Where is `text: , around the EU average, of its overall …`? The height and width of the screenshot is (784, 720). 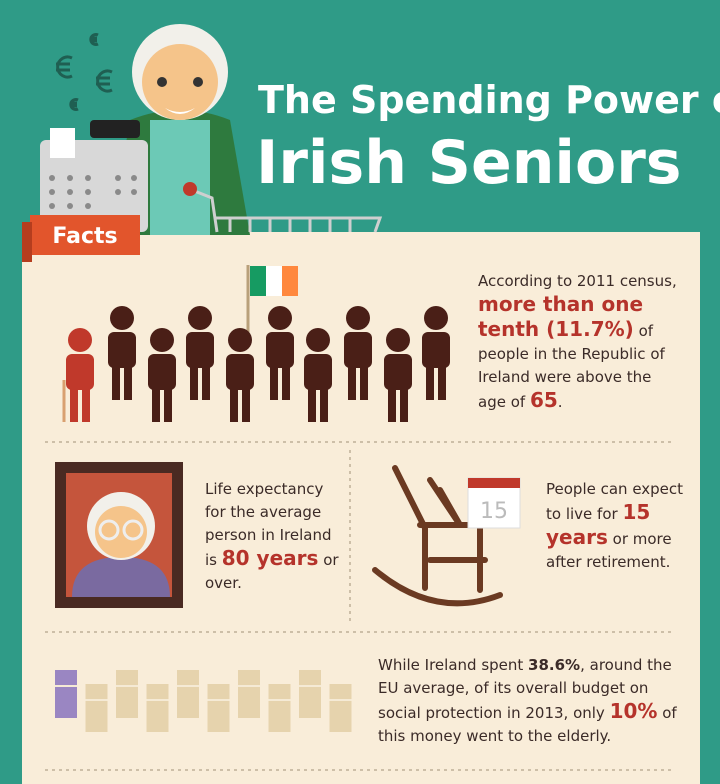 text: , around the EU average, of its overall … is located at coordinates (525, 689).